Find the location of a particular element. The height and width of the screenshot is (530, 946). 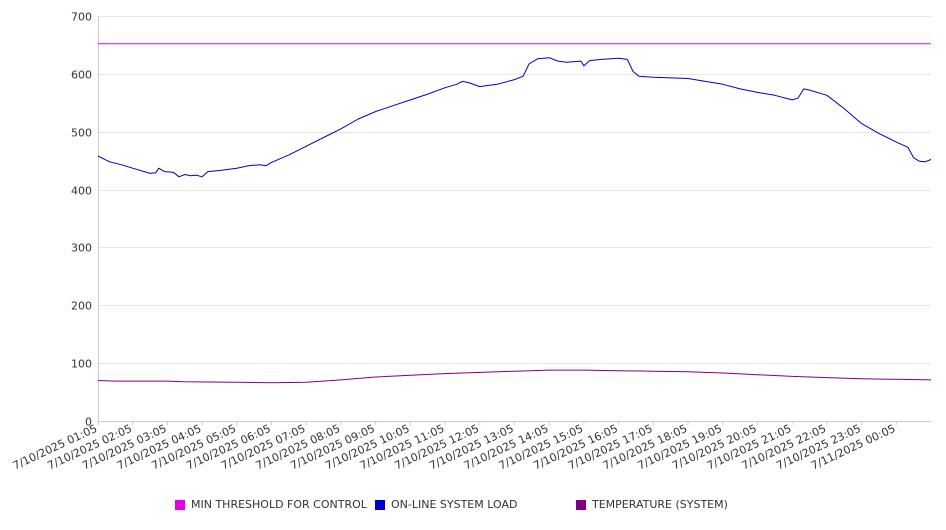

legend-item: TEMPERATURE (SYSTEM) is located at coordinates (652, 504).